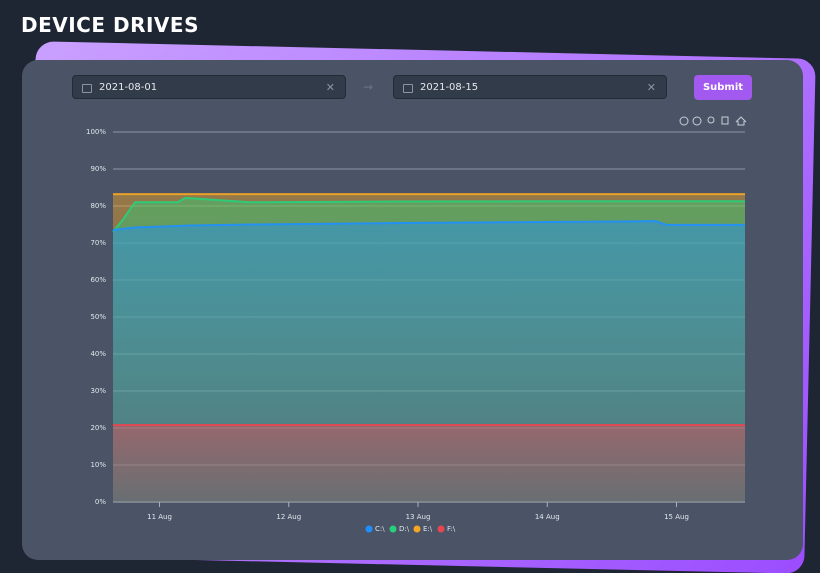  I want to click on arrow: →, so click(368, 87).